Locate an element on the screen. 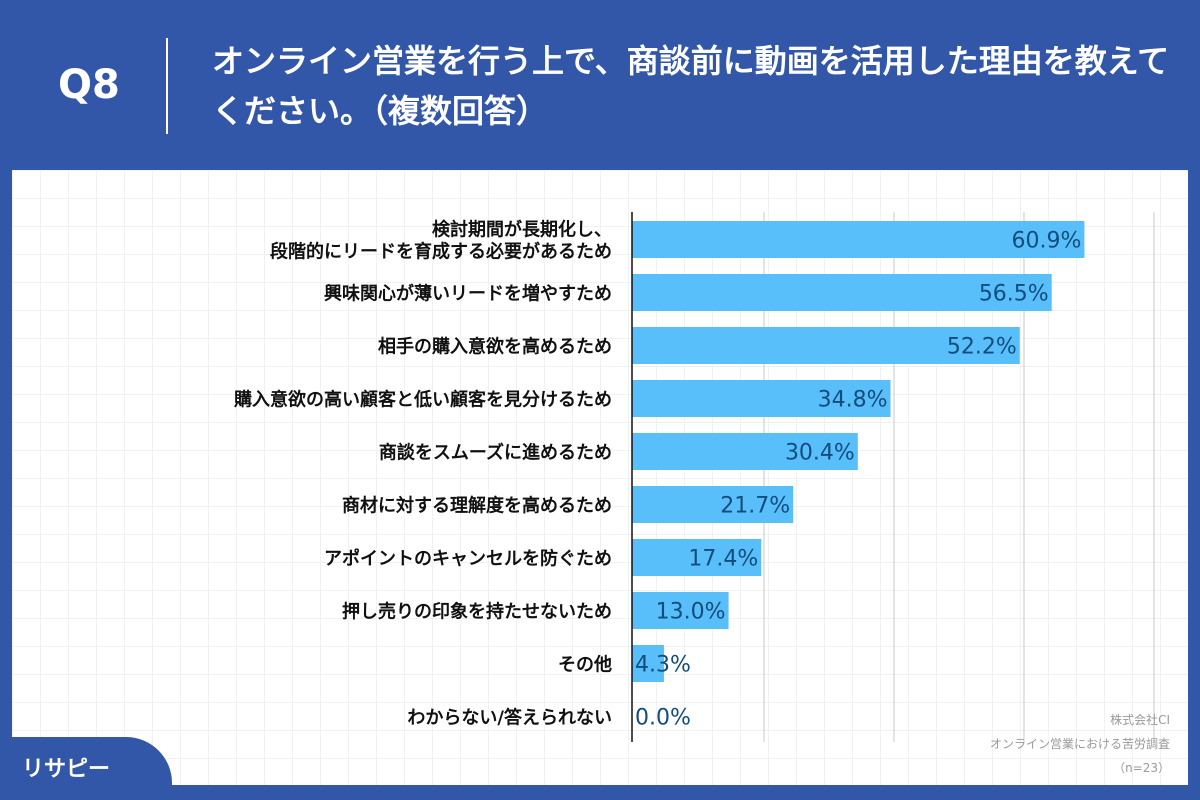 This screenshot has height=800, width=1200. category-label: 相手の購入意欲を高めるため is located at coordinates (495, 347).